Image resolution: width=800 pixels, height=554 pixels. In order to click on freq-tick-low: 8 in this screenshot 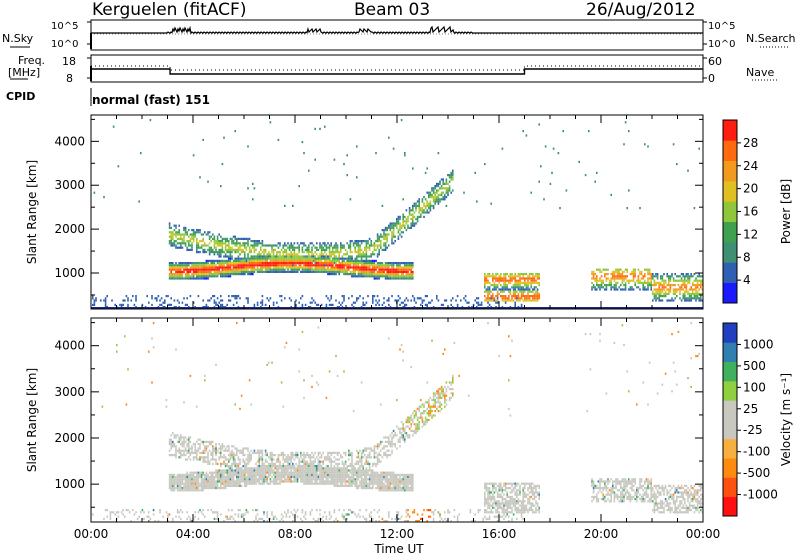, I will do `click(69, 78)`.